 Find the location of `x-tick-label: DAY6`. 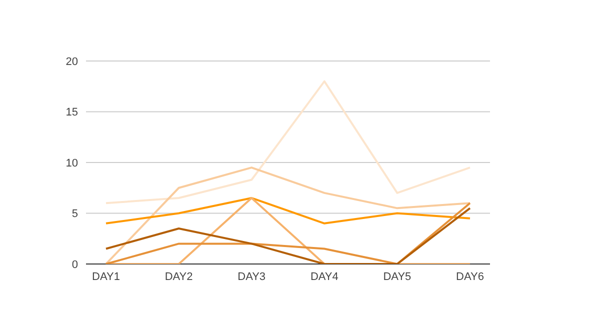

x-tick-label: DAY6 is located at coordinates (470, 276).